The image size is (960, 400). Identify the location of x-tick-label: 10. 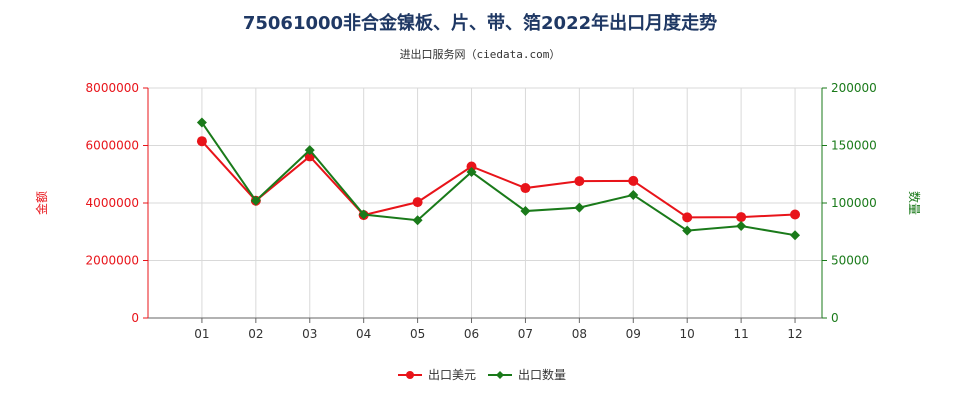
(687, 334).